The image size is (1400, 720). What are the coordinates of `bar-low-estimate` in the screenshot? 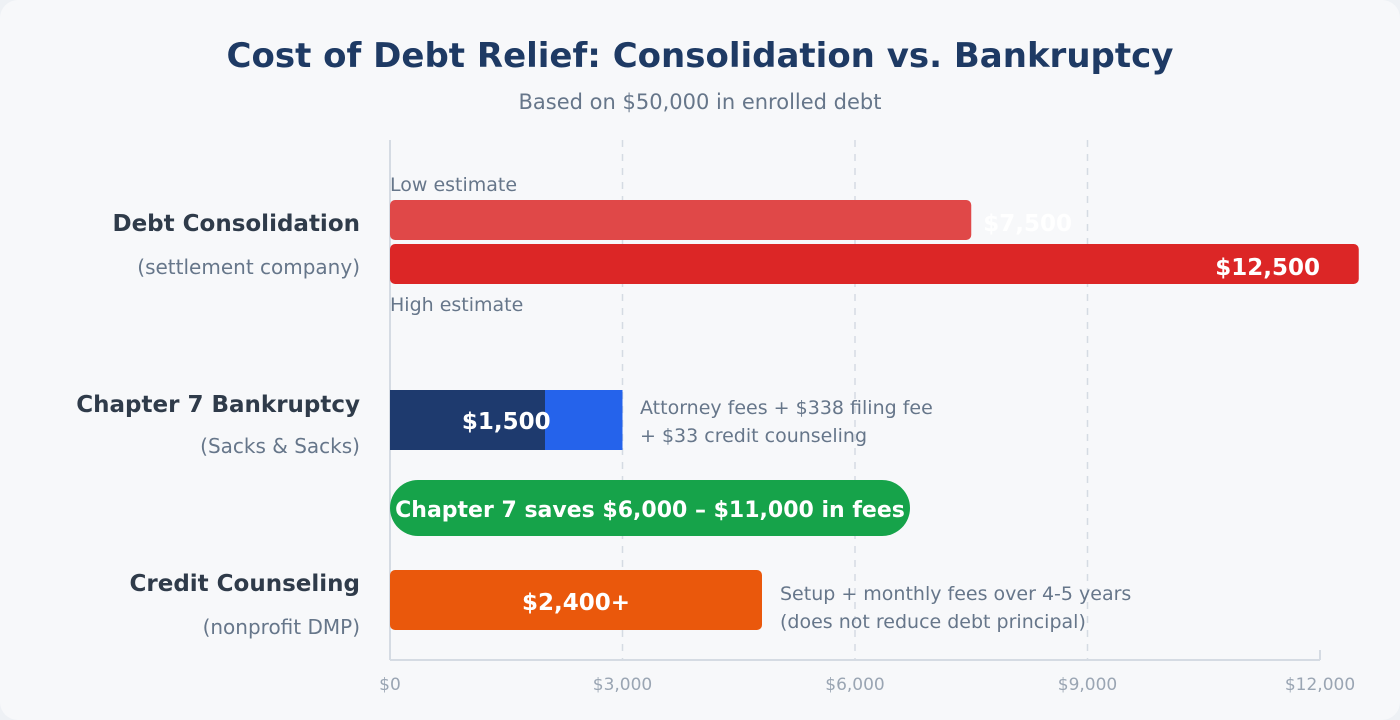 It's located at (681, 220).